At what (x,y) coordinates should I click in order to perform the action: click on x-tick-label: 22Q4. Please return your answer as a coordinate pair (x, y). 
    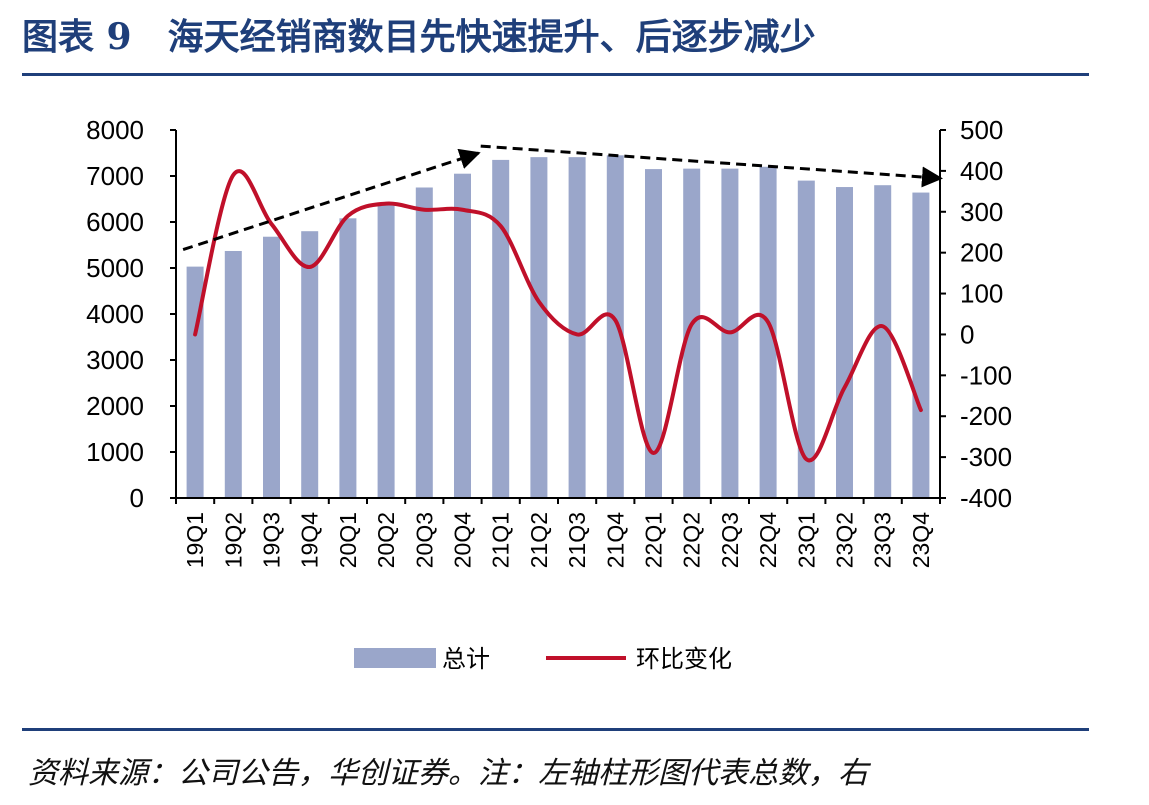
    Looking at the image, I should click on (768, 540).